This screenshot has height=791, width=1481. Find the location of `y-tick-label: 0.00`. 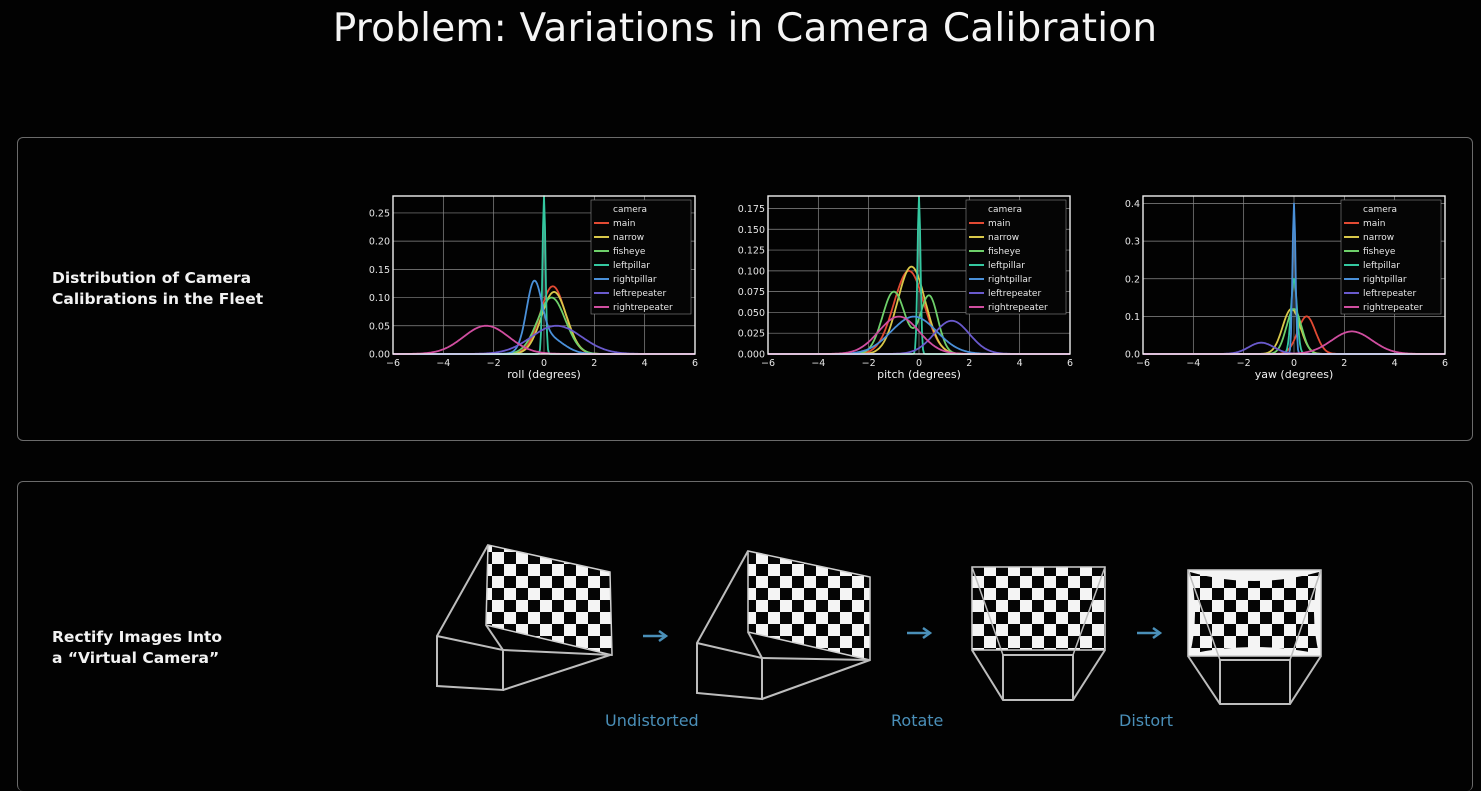

y-tick-label: 0.00 is located at coordinates (379, 355).